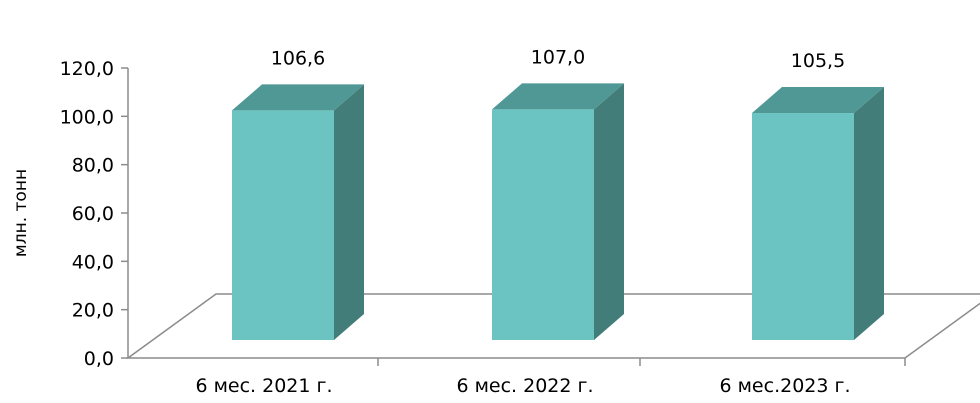  What do you see at coordinates (99, 359) in the screenshot?
I see `y-tick-label: 0,0` at bounding box center [99, 359].